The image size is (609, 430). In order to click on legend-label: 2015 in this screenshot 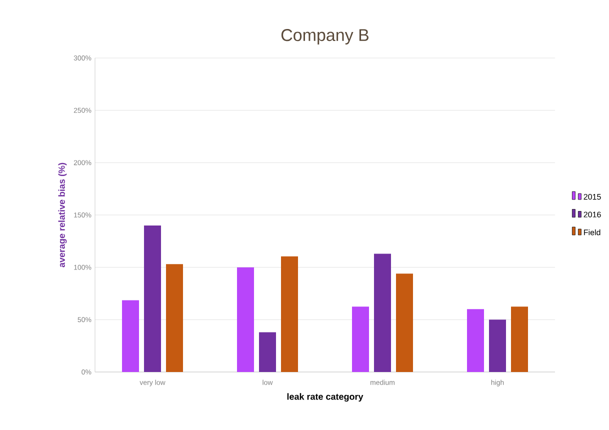, I will do `click(592, 197)`.